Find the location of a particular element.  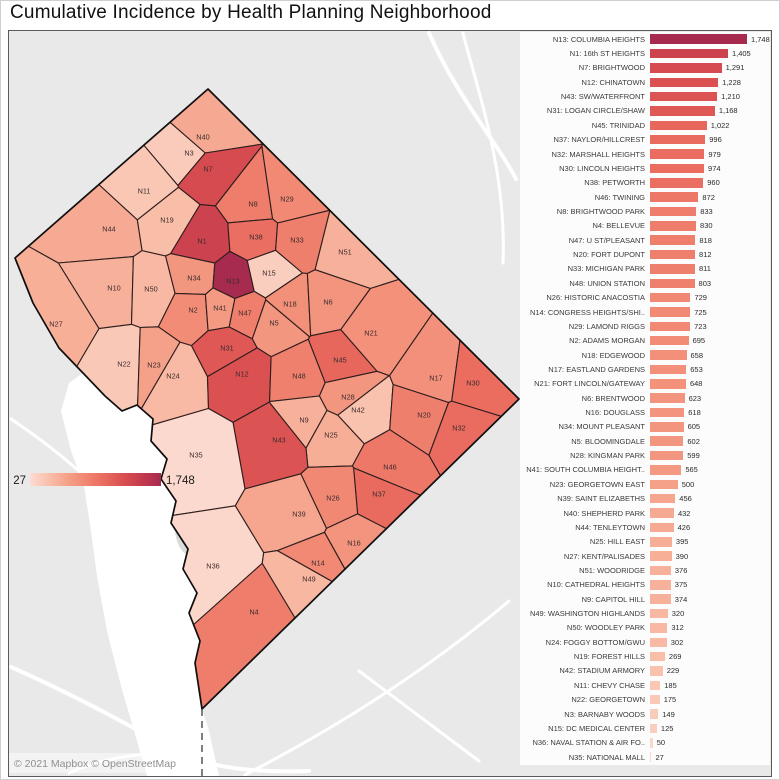

map-region-label-N40: N40 is located at coordinates (202, 137).